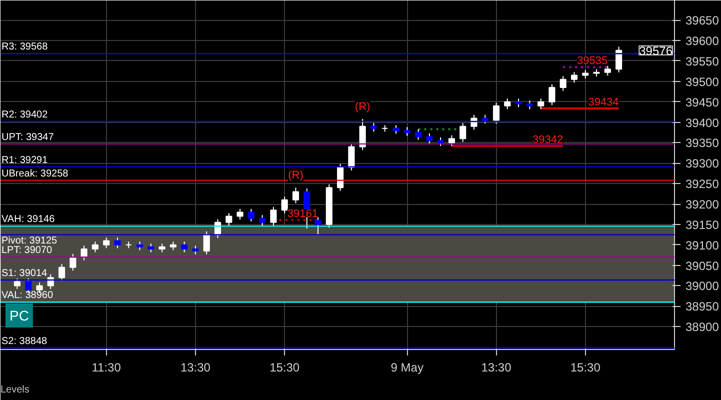 Image resolution: width=721 pixels, height=400 pixels. I want to click on ref-line-label: UBreak: 39258, so click(35, 174).